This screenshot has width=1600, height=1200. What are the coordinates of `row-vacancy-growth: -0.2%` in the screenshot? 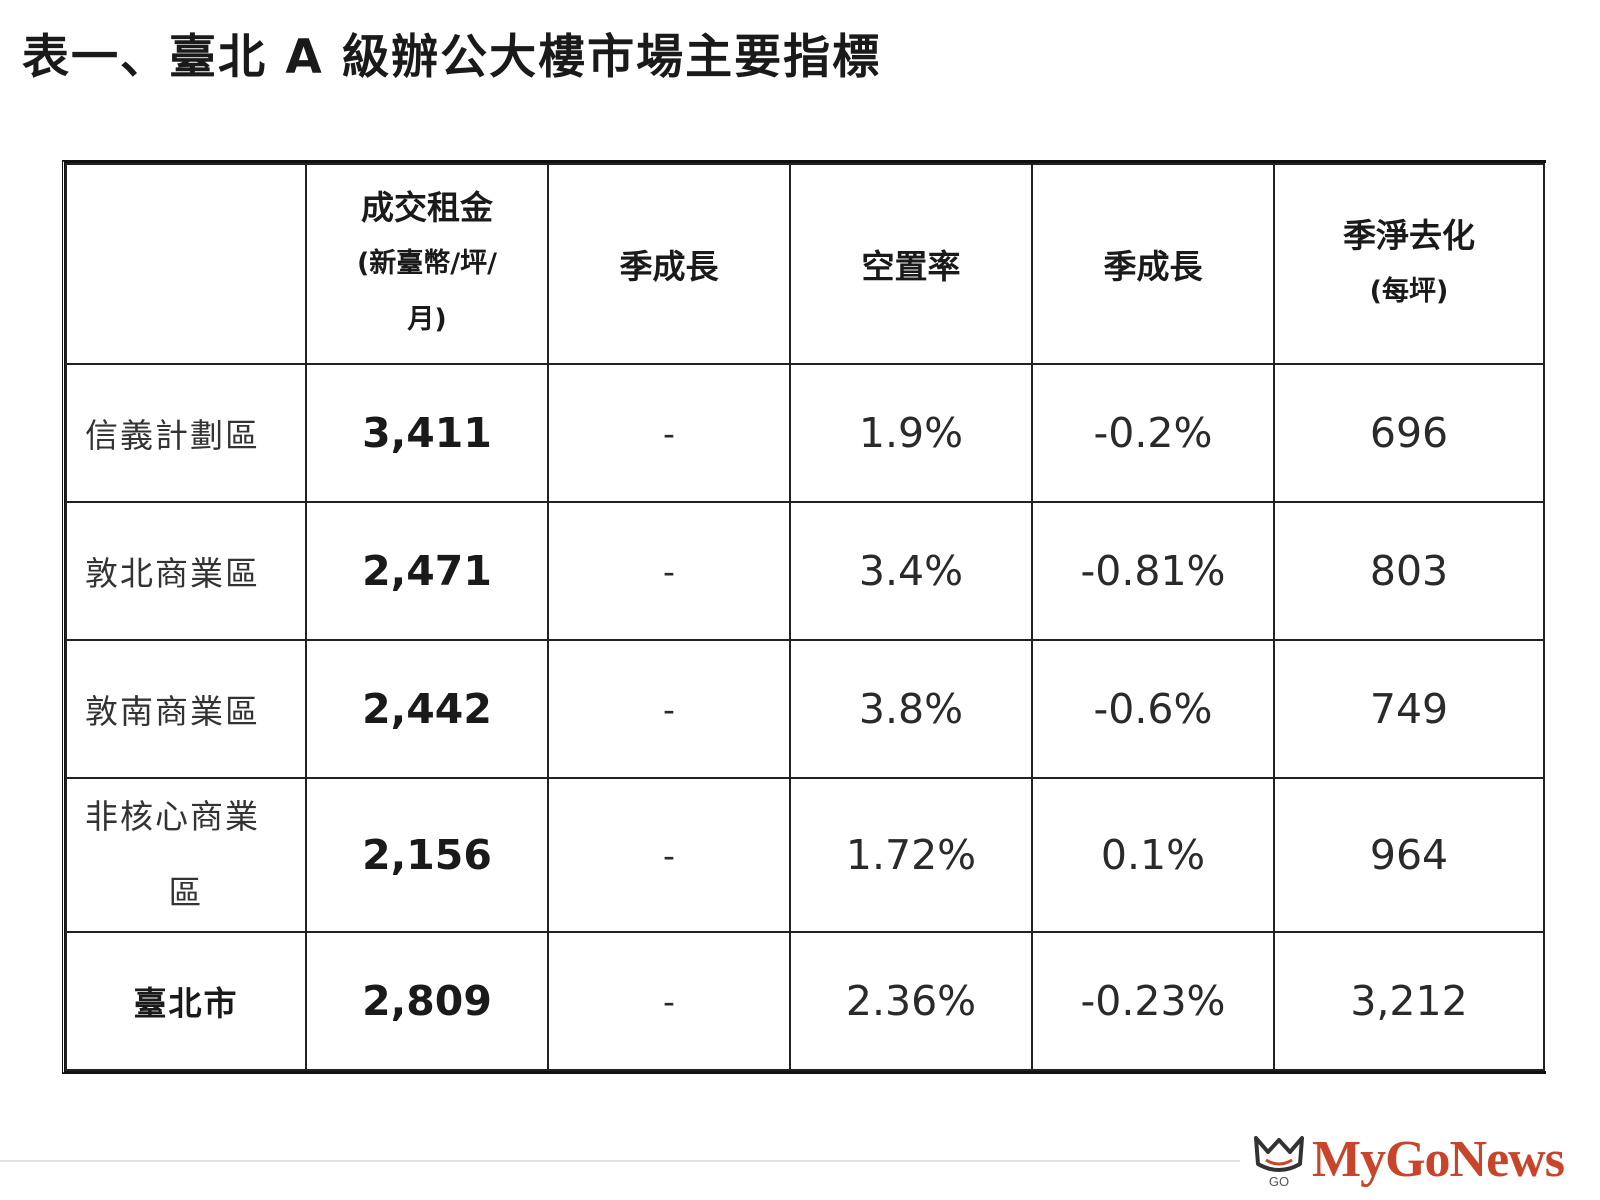 It's located at (1153, 433).